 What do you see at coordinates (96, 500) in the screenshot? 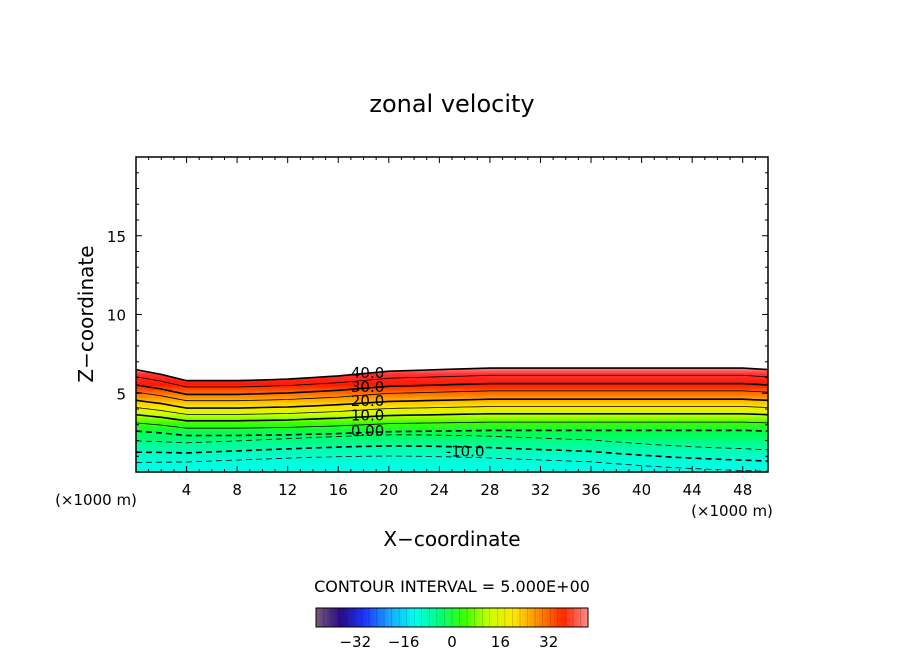
I see `x-unit-left: (×1000 m)` at bounding box center [96, 500].